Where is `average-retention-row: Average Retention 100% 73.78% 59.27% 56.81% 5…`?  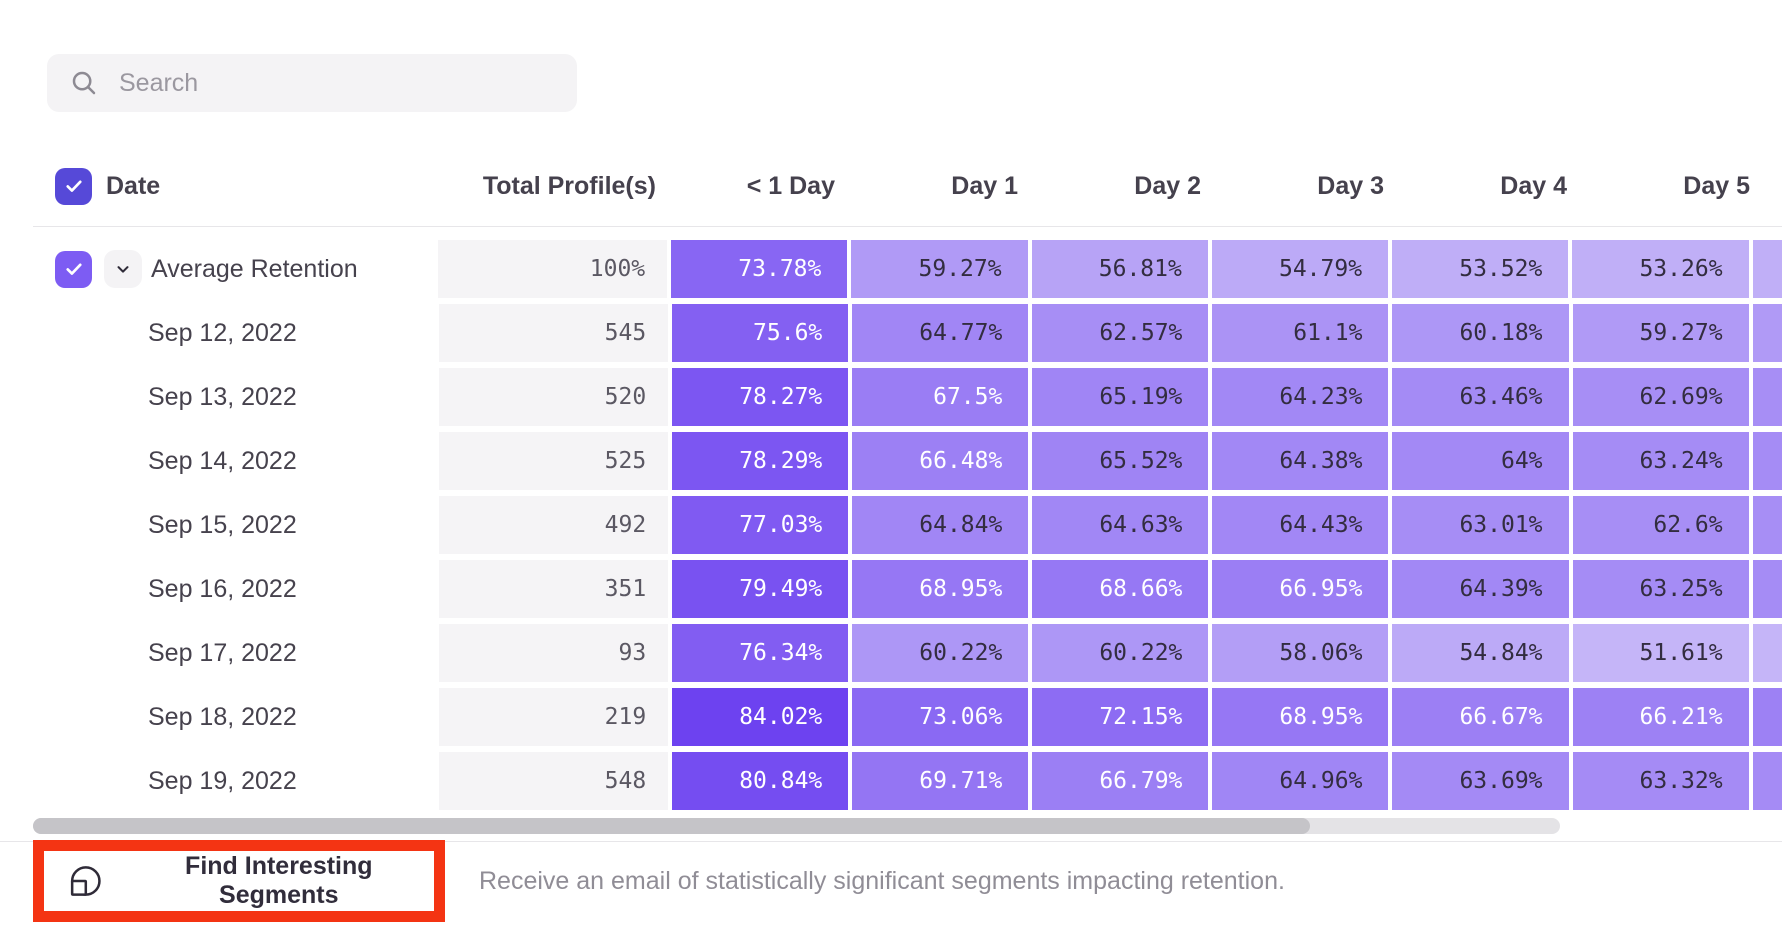
average-retention-row: Average Retention 100% 73.78% 59.27% 56.81% 5… is located at coordinates (907, 269).